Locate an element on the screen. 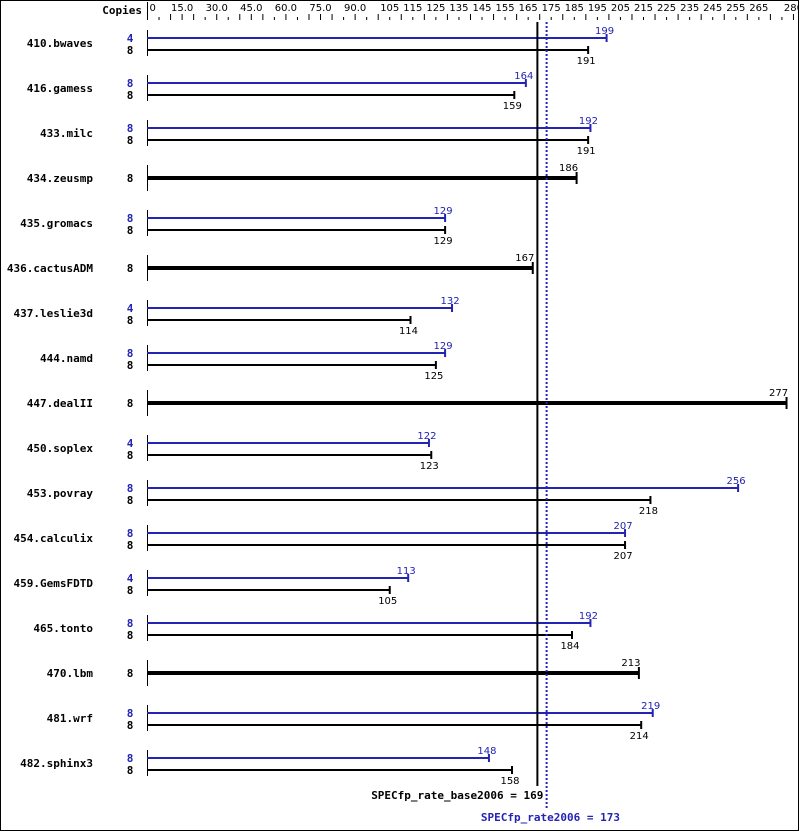 This screenshot has width=799, height=831. benchmark-name: 450.soplex is located at coordinates (60, 448).